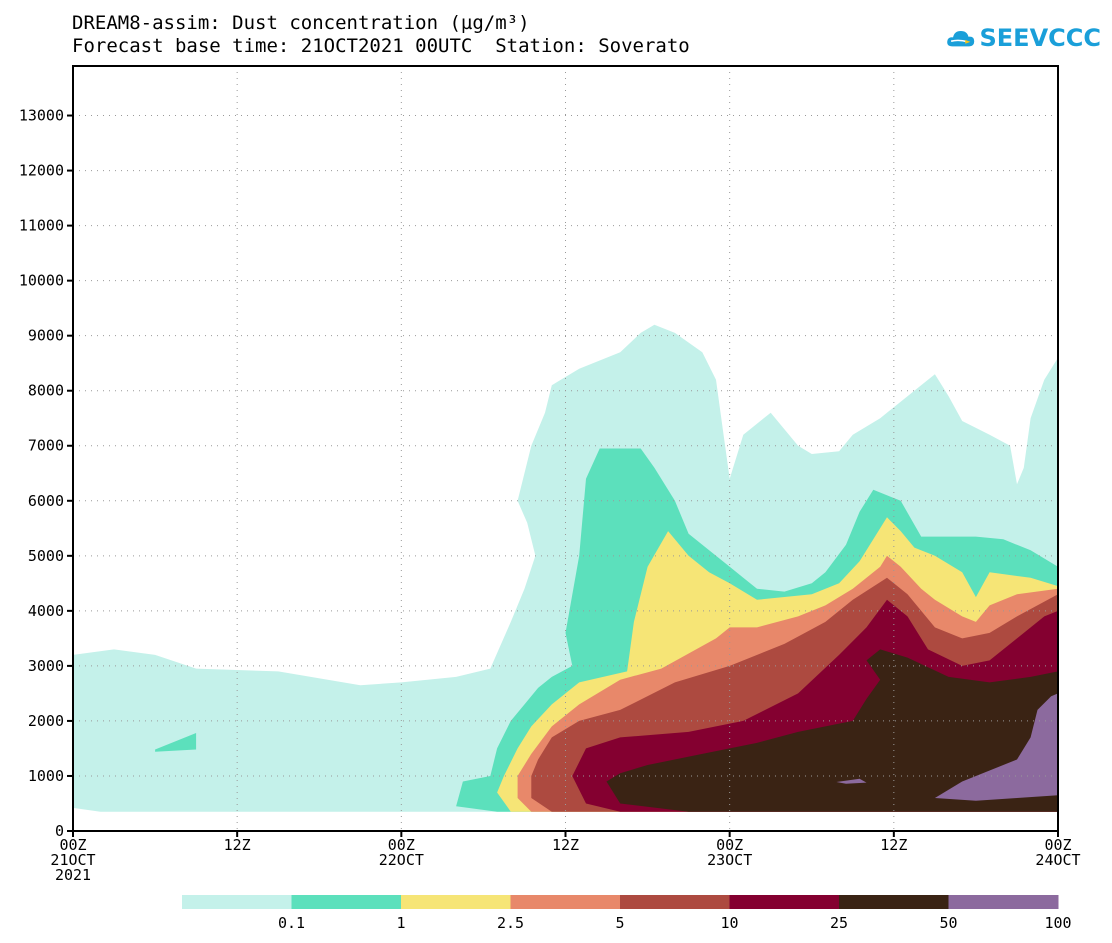 The height and width of the screenshot is (943, 1112). Describe the element at coordinates (510, 923) in the screenshot. I see `legend-label-2: 2.5` at that location.